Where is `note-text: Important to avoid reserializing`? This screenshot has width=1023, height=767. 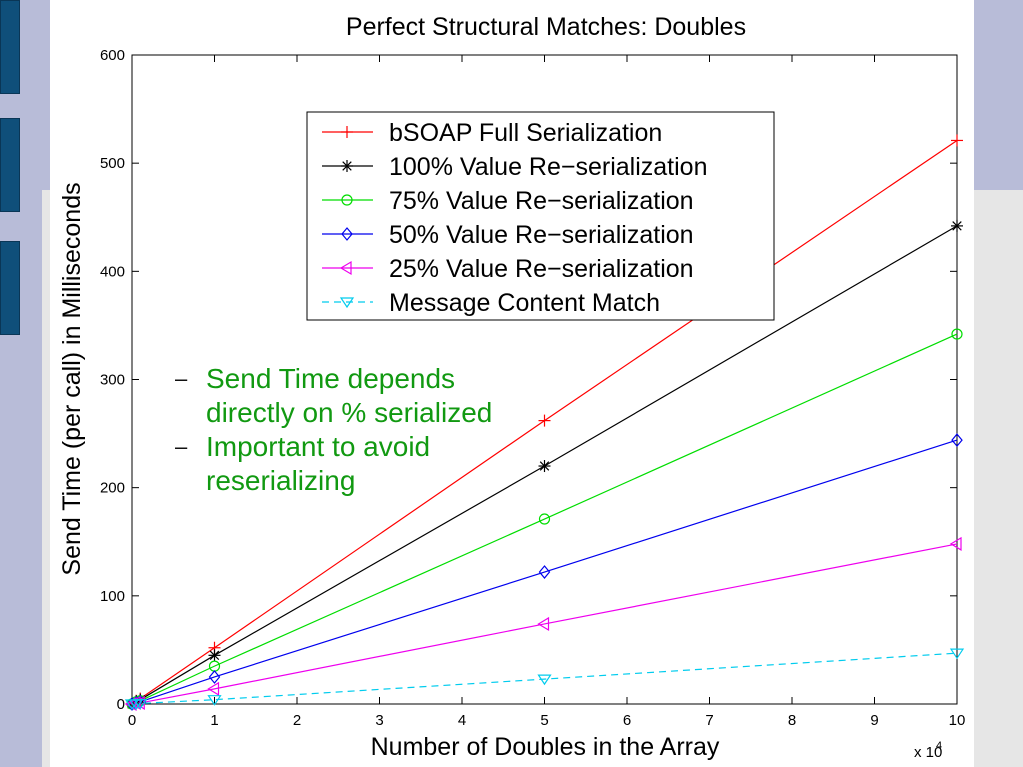 note-text: Important to avoid reserializing is located at coordinates (318, 463).